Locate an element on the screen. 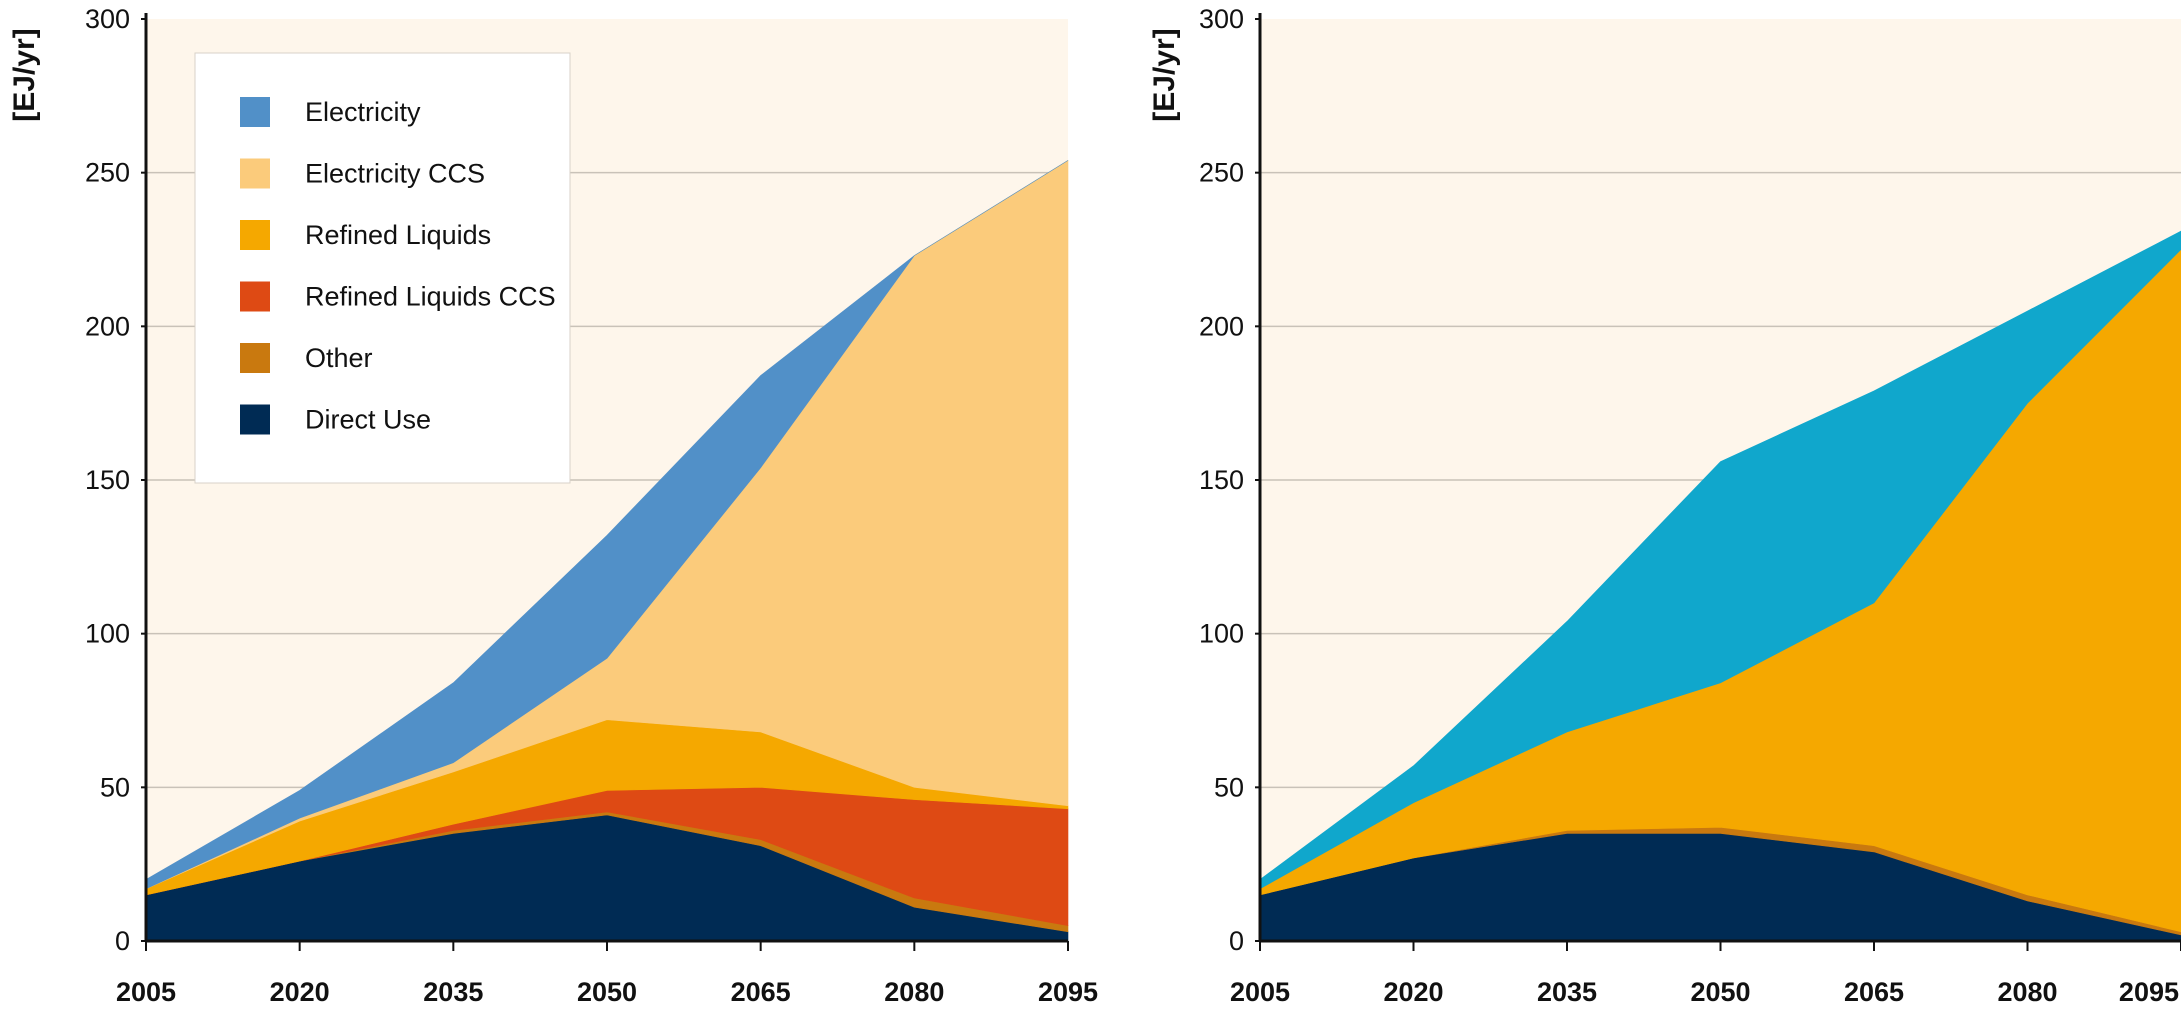  legend-label-electricity: Electricity is located at coordinates (363, 112).